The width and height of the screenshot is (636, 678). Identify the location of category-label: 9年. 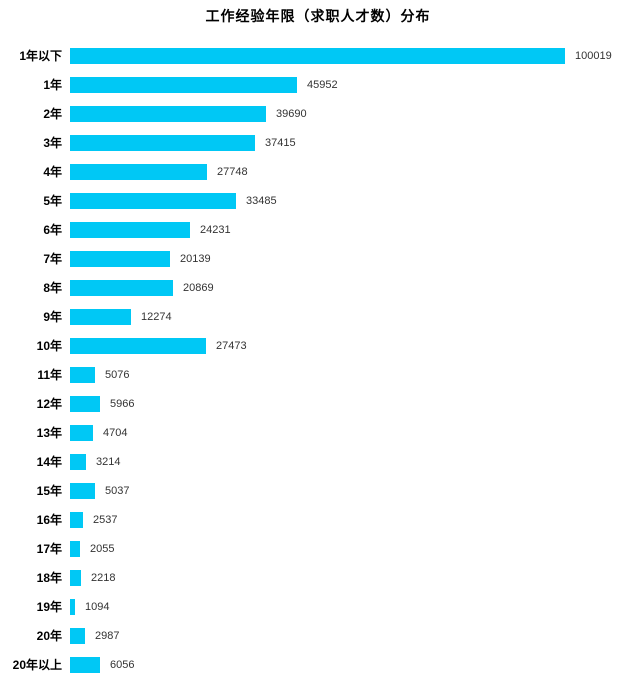
(52, 317).